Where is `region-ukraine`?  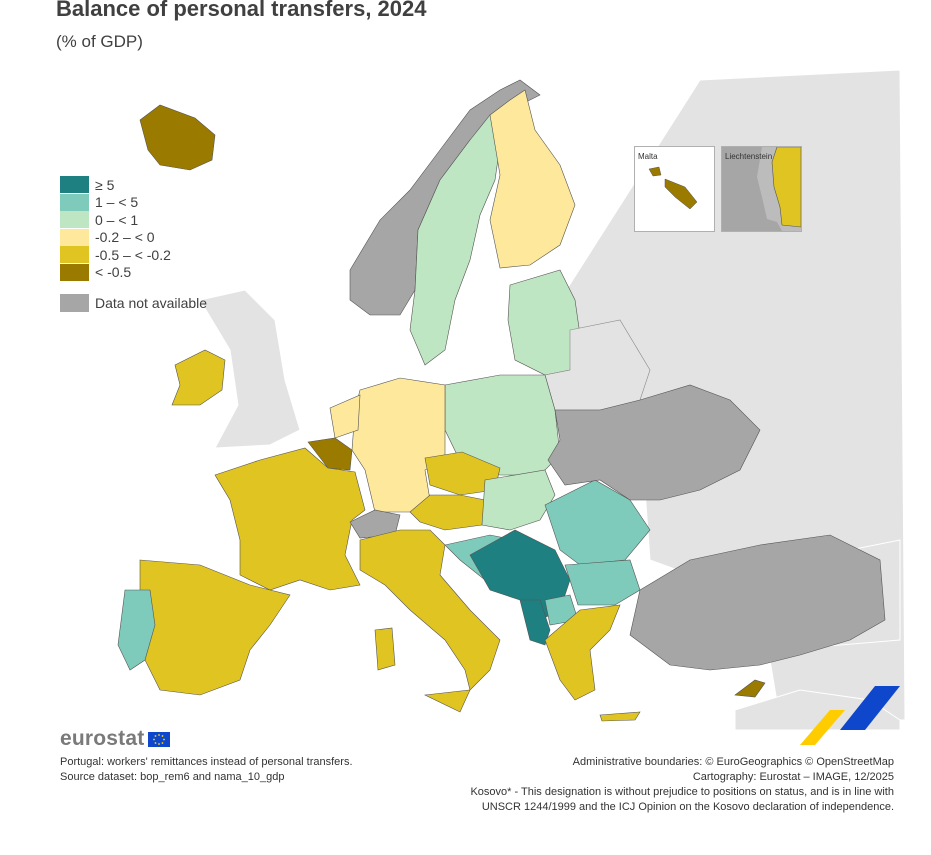 region-ukraine is located at coordinates (654, 442).